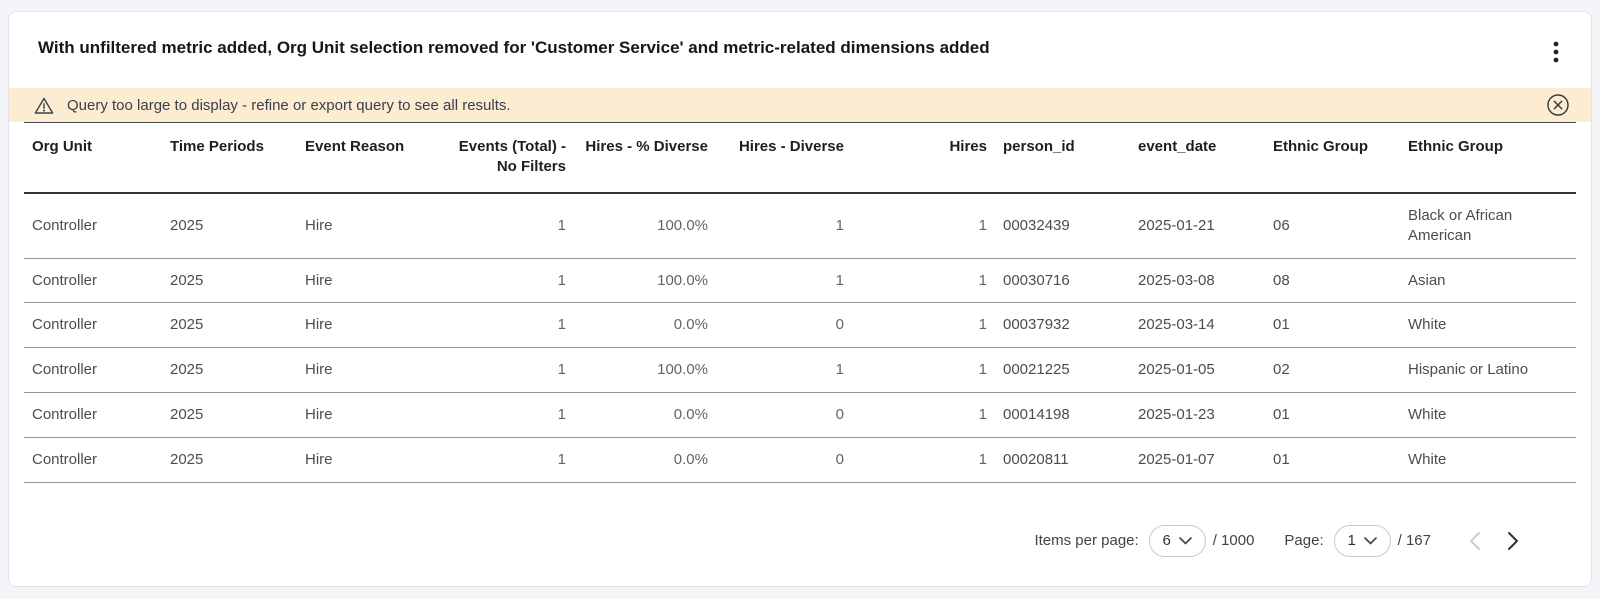  Describe the element at coordinates (1177, 540) in the screenshot. I see `items-per-page-select: 6` at that location.